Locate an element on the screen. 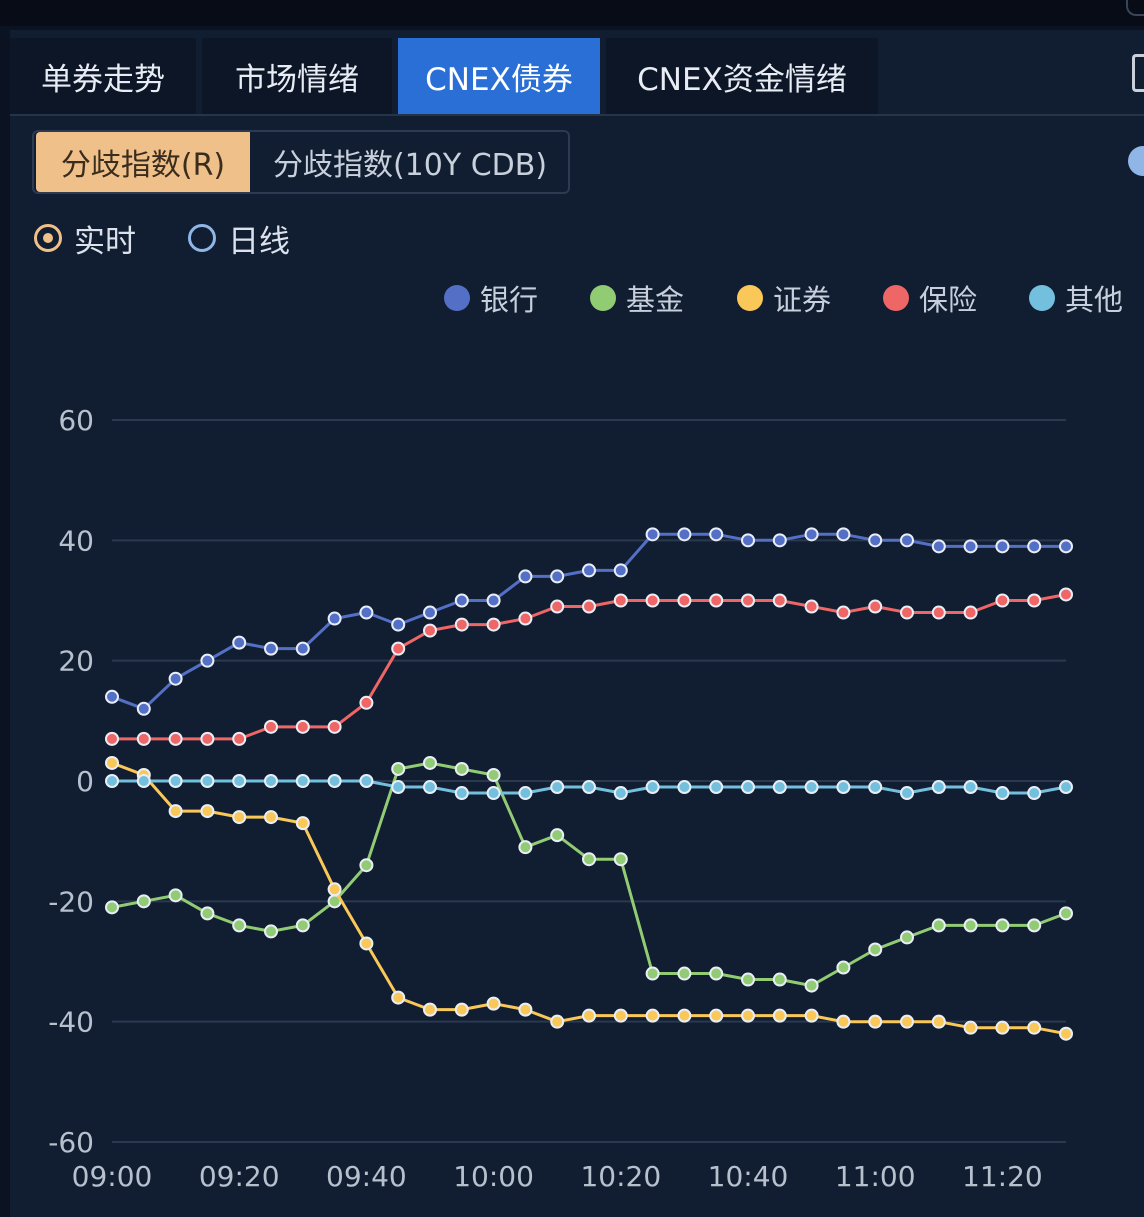  y-tick-label: 60 is located at coordinates (76, 420).